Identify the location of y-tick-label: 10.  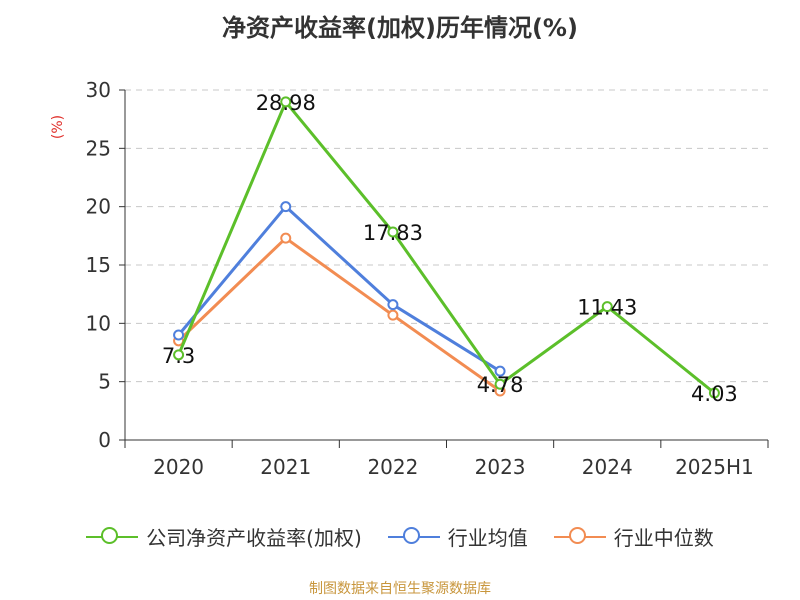
(98, 323).